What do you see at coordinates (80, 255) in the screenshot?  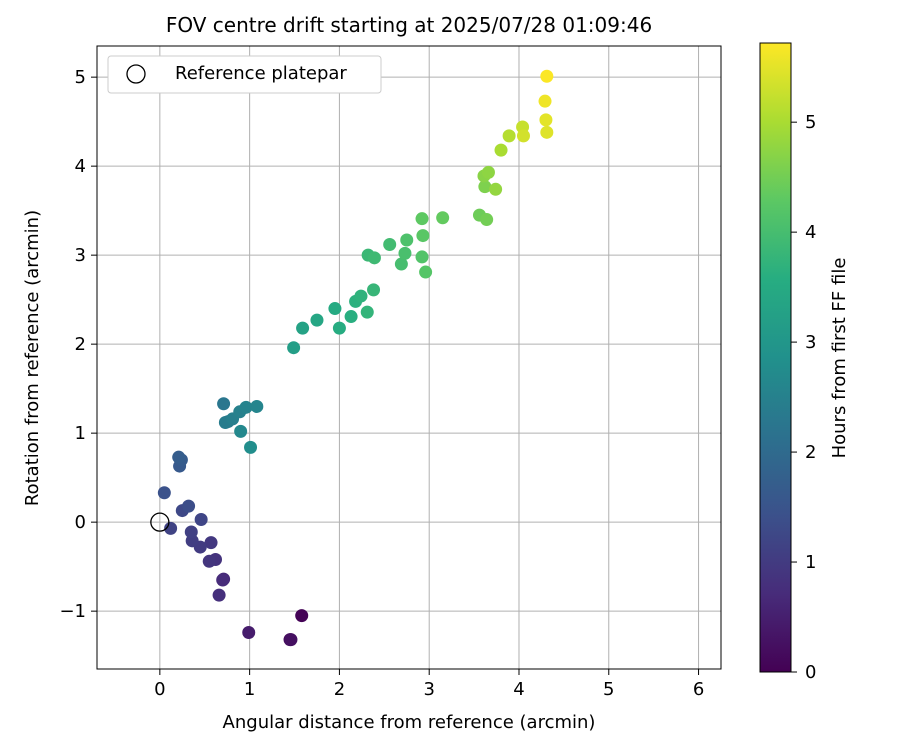 I see `y-tick-label: 3` at bounding box center [80, 255].